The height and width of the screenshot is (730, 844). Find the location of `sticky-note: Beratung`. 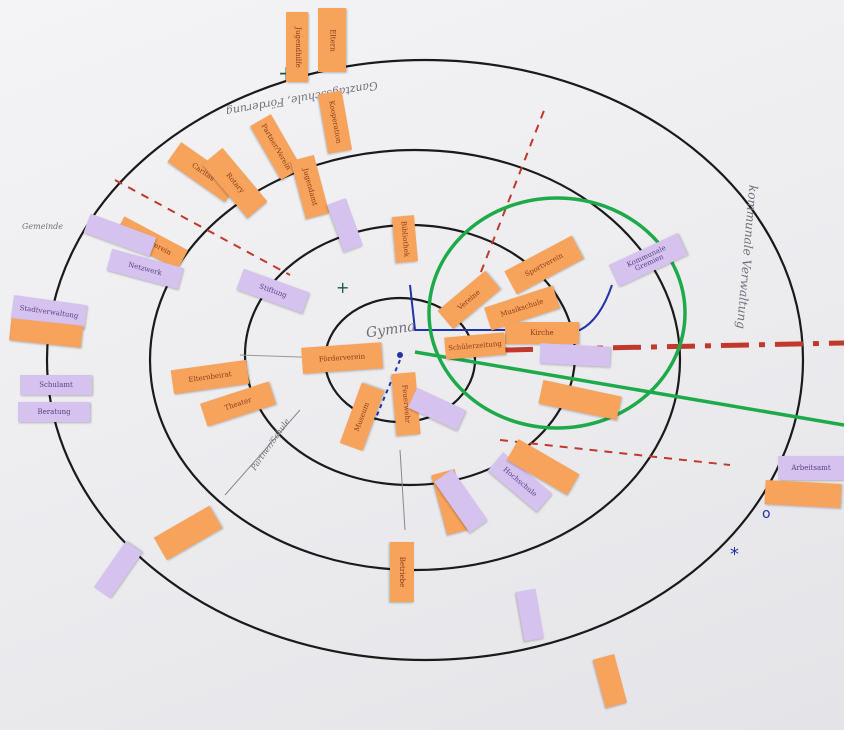

sticky-note: Beratung is located at coordinates (54, 412).